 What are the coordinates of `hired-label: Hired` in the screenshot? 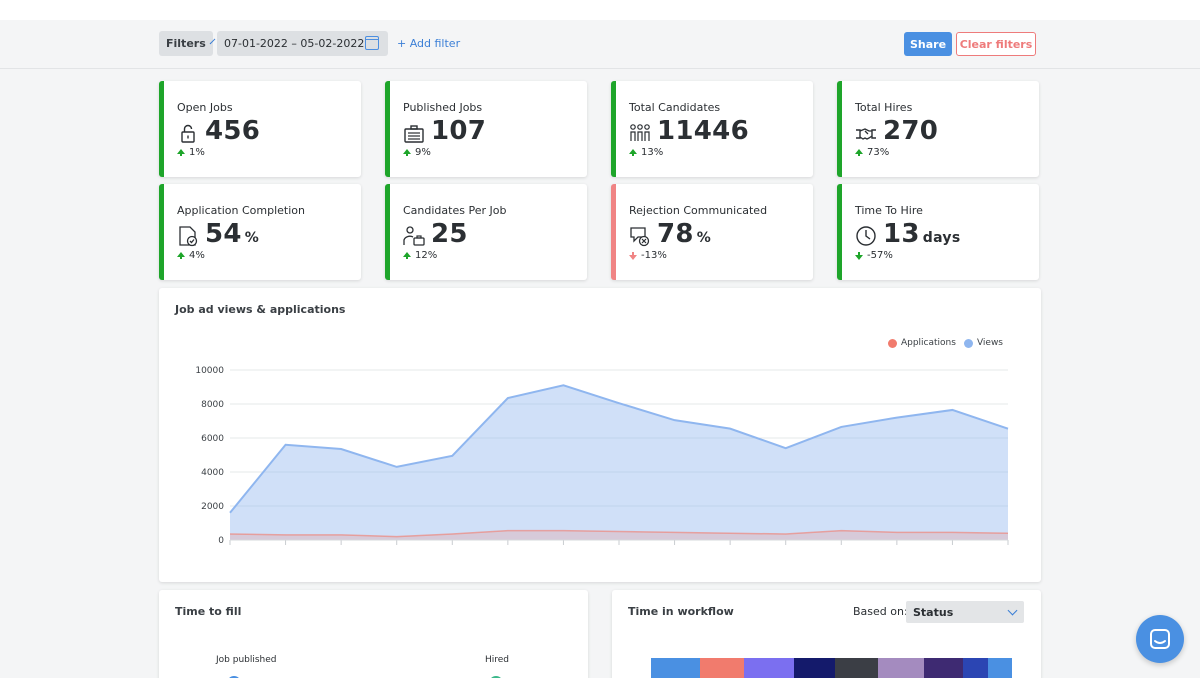 It's located at (497, 660).